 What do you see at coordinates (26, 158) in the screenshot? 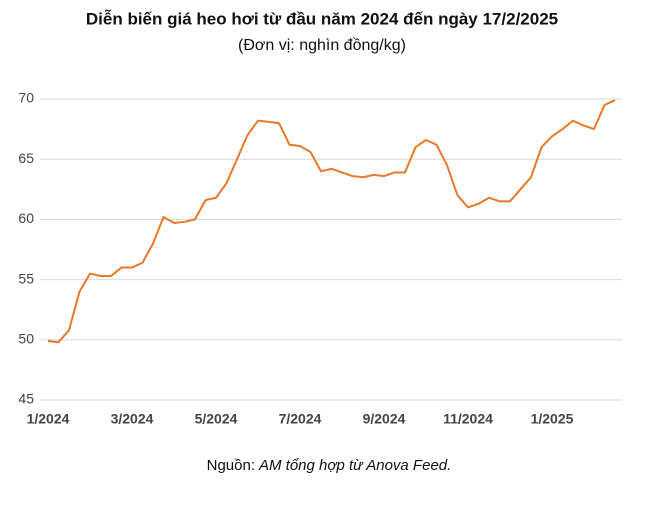
I see `y-tick-label: 65` at bounding box center [26, 158].